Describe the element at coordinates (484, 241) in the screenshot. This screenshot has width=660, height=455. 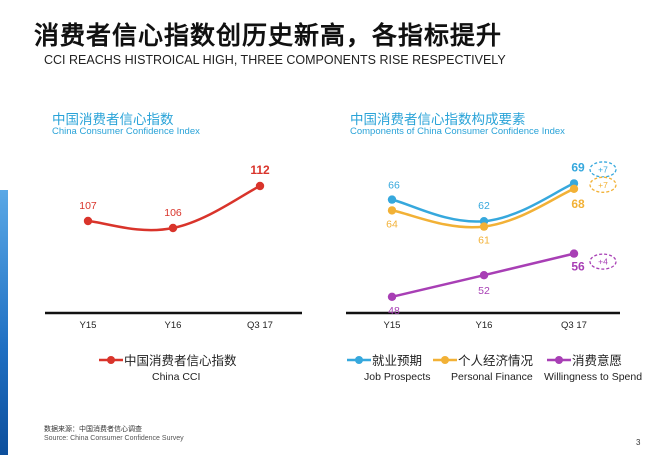
I see `data-label: 61` at that location.